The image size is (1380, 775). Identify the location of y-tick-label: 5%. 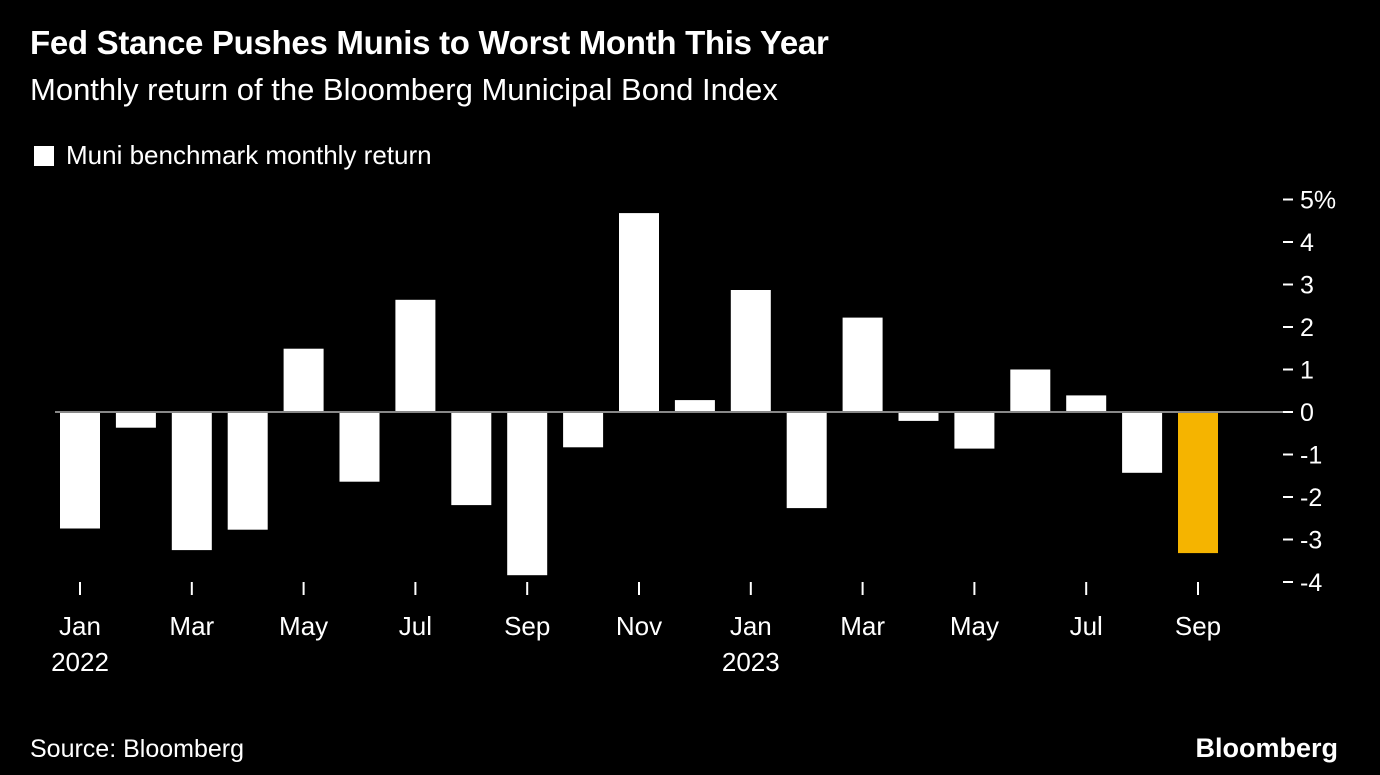
(1318, 201).